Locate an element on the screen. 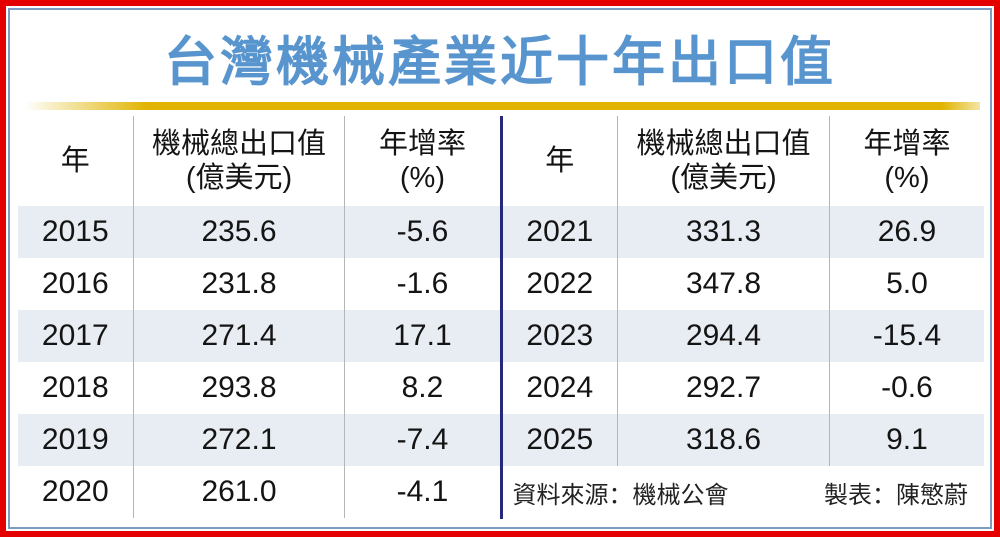 Image resolution: width=1000 pixels, height=537 pixels. growth-rate-cell: -4.1 is located at coordinates (422, 491).